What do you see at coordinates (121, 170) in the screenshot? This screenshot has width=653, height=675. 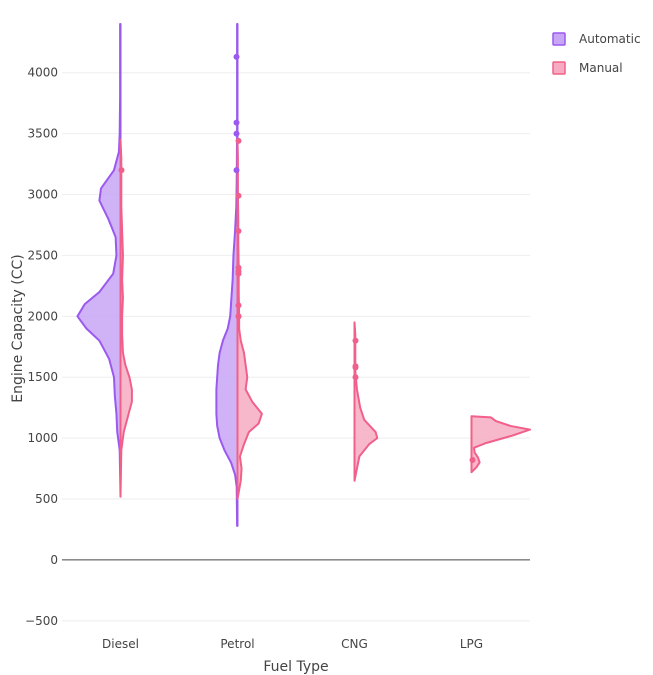 I see `data-point-diesel-manual` at bounding box center [121, 170].